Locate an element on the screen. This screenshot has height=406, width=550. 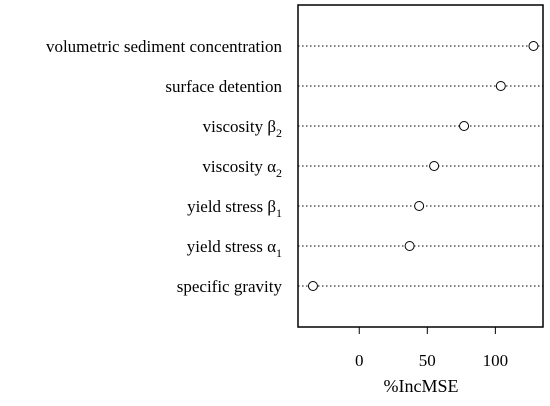
variable-label: yield stress α1 is located at coordinates (234, 248).